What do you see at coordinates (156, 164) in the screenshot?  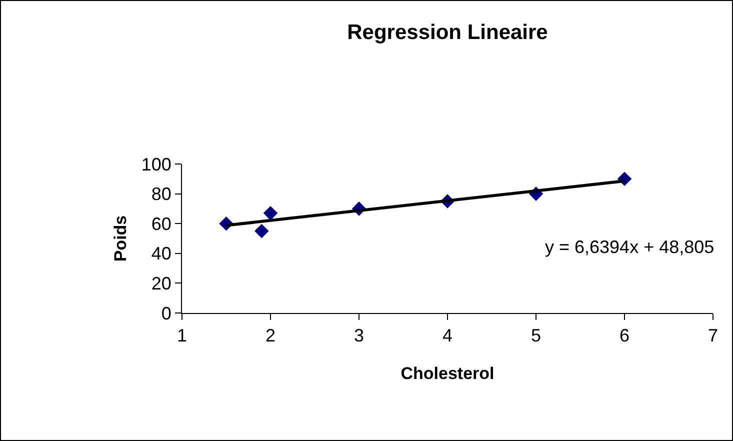 I see `y-tick-label: 100` at bounding box center [156, 164].